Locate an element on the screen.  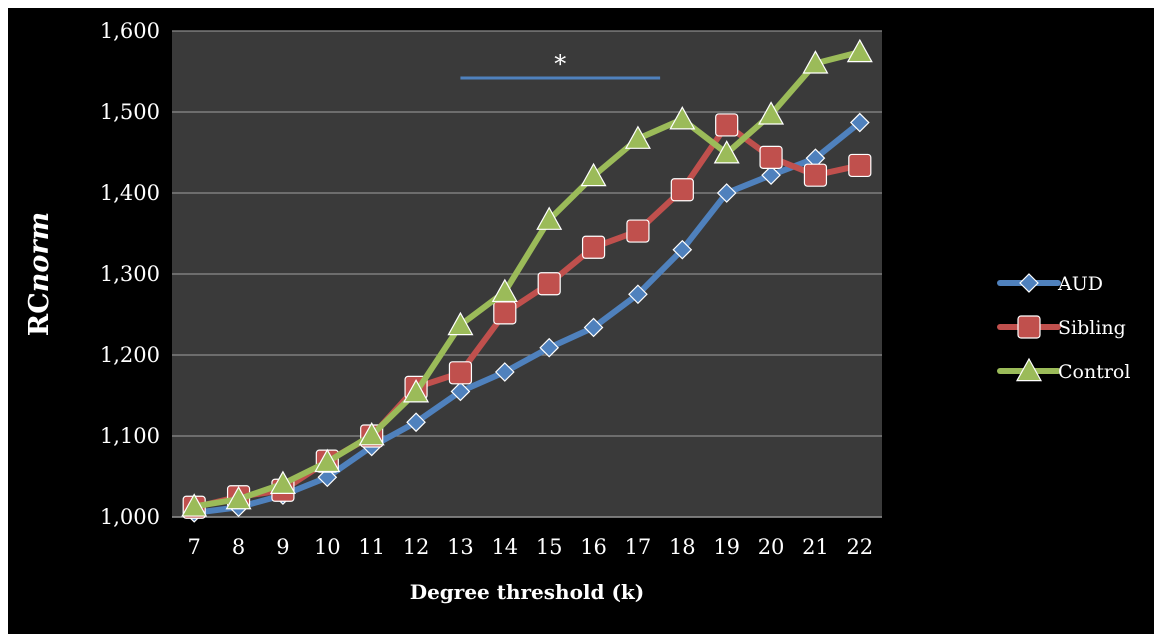
y-tick-label: 1,600 is located at coordinates (130, 31).